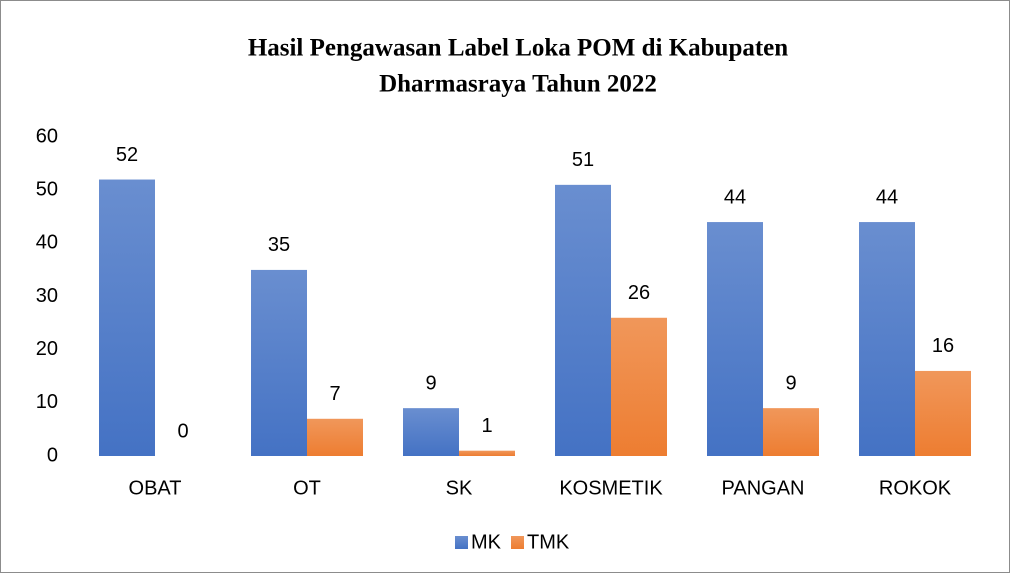 The width and height of the screenshot is (1011, 574). What do you see at coordinates (52, 455) in the screenshot?
I see `y-tick-label: 0` at bounding box center [52, 455].